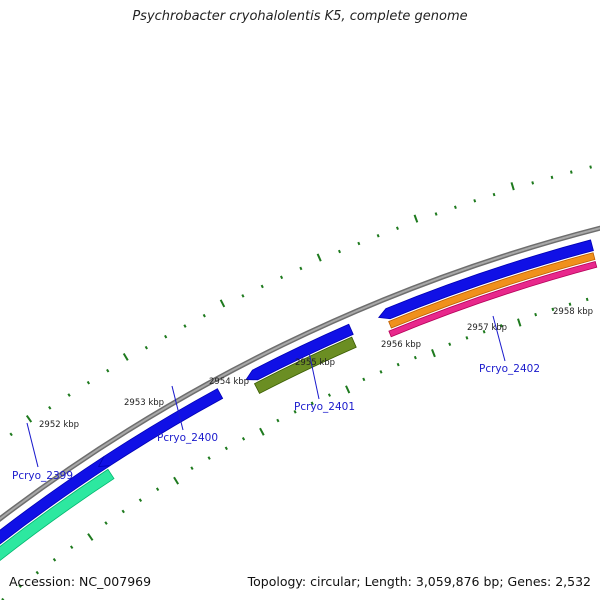 The width and height of the screenshot is (600, 600). I want to click on feature-pcryo-2401-olive, so click(305, 365).